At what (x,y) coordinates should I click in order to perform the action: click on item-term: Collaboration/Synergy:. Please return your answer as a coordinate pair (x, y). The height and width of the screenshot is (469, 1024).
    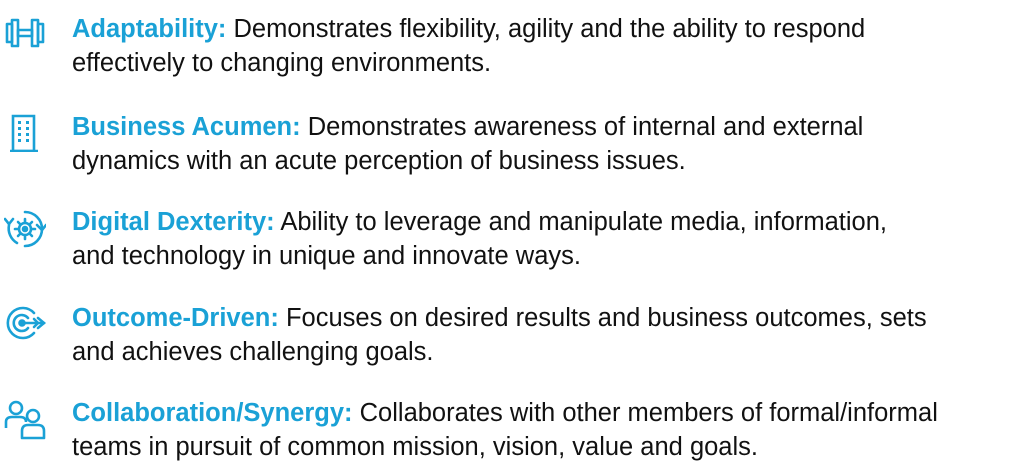
    Looking at the image, I should click on (212, 413).